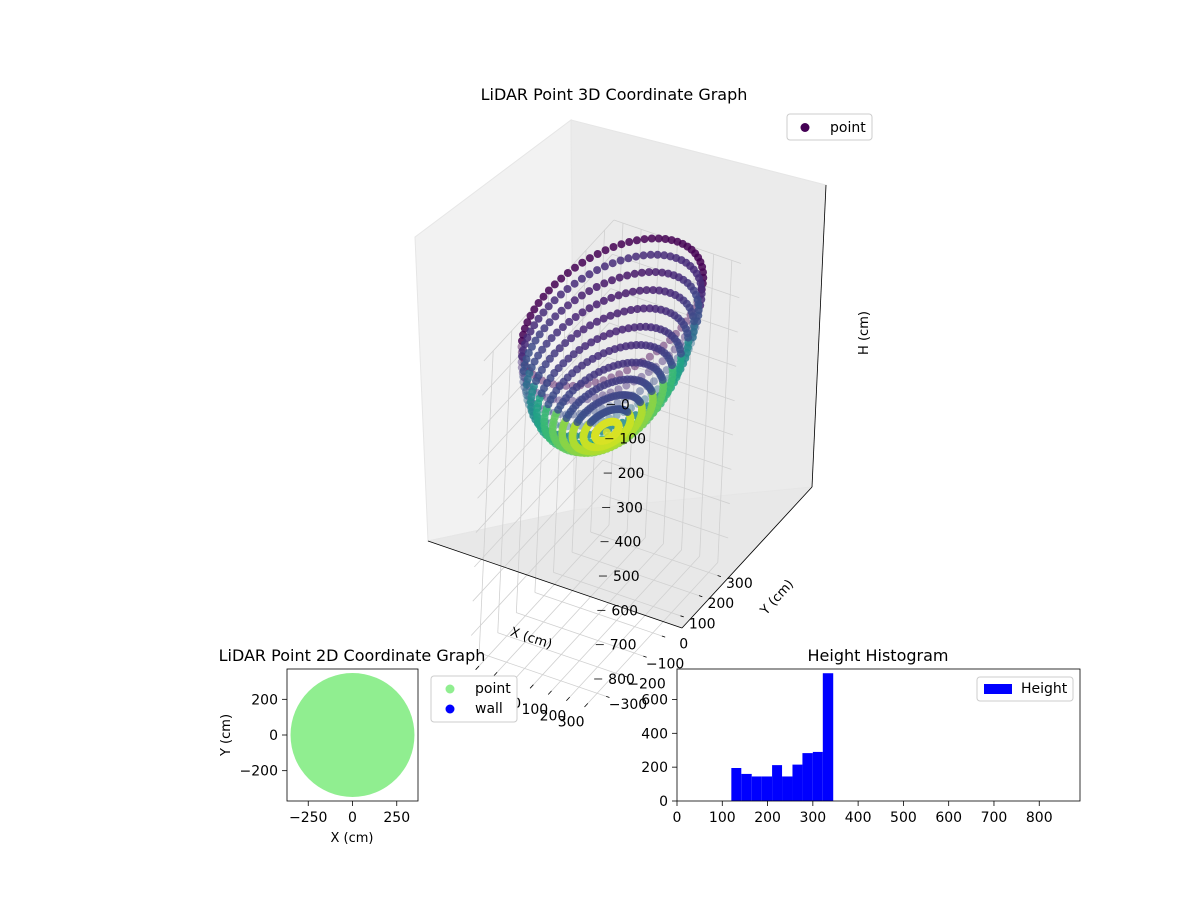 The width and height of the screenshot is (1200, 900). What do you see at coordinates (553, 716) in the screenshot?
I see `x-tick-label-3d: 200` at bounding box center [553, 716].